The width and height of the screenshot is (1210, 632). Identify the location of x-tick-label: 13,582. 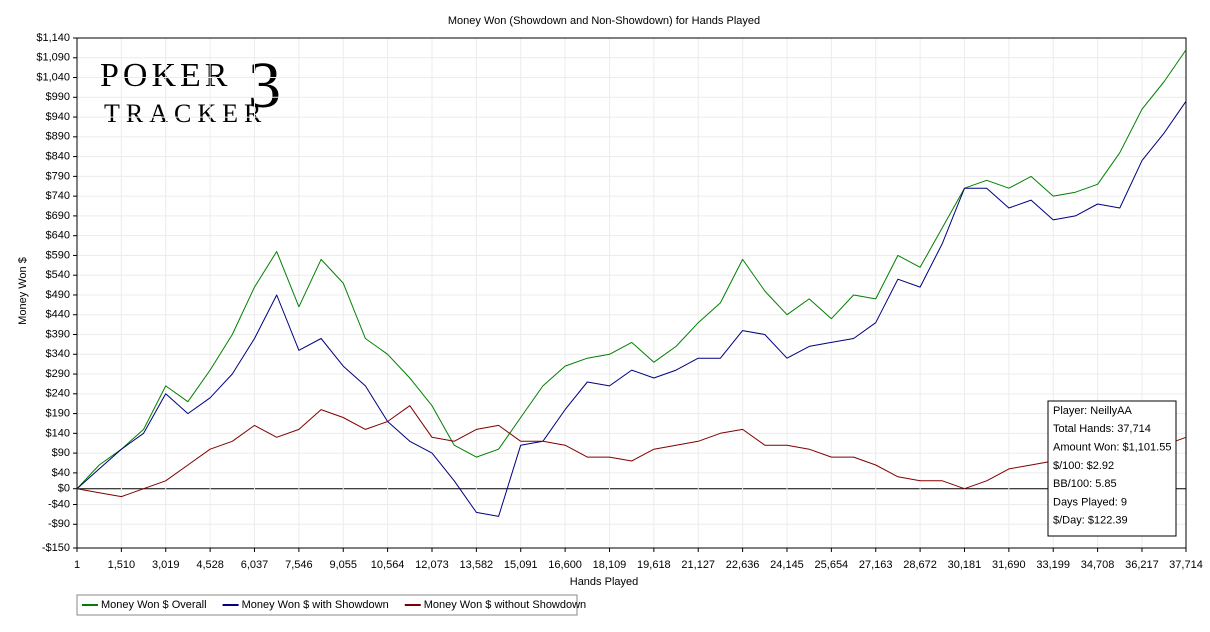
(477, 565).